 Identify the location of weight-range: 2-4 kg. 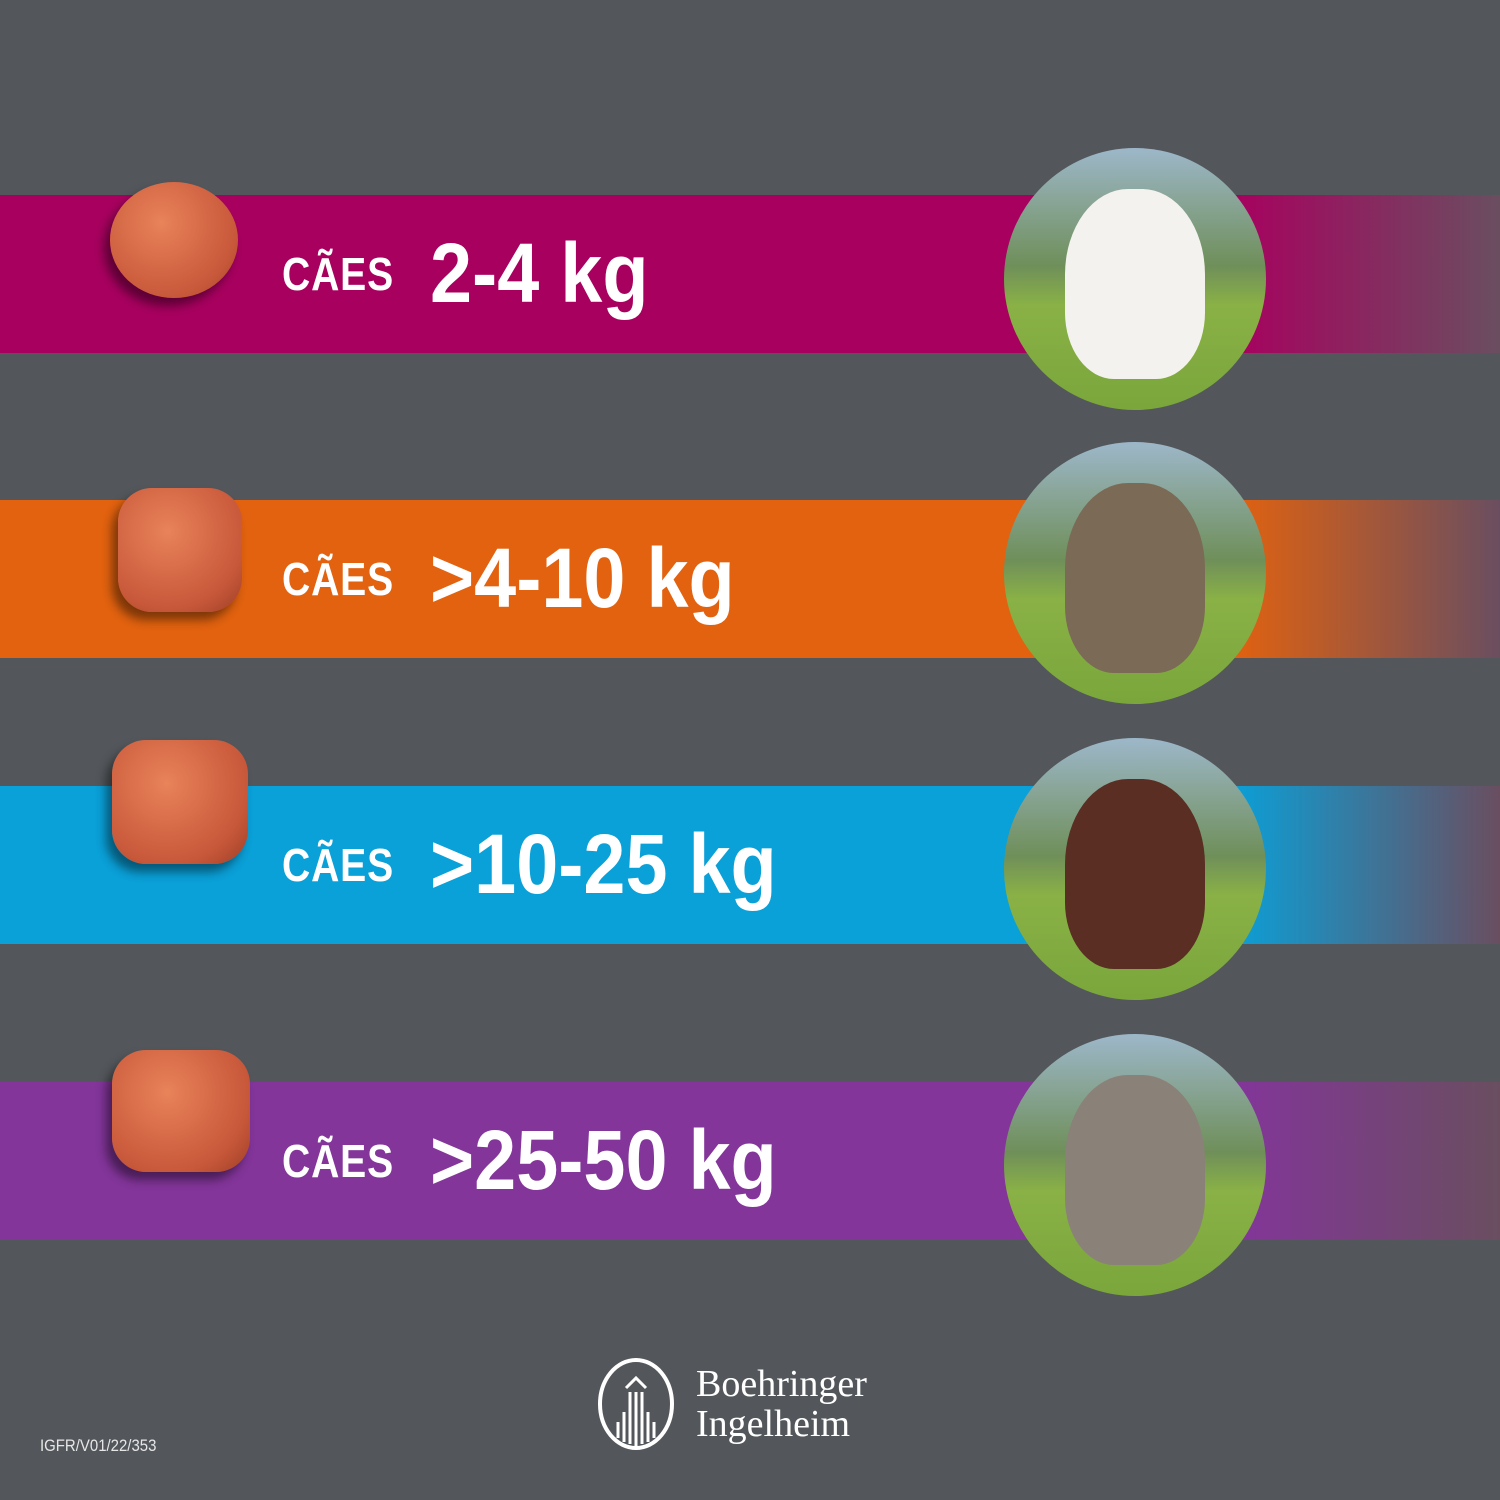
(539, 273).